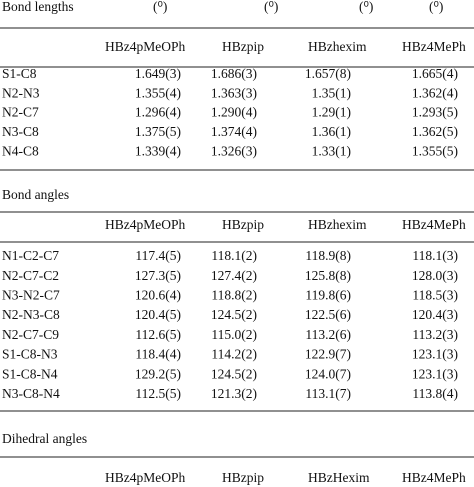 The height and width of the screenshot is (487, 474). I want to click on row-label: N2-C7, so click(20, 112).